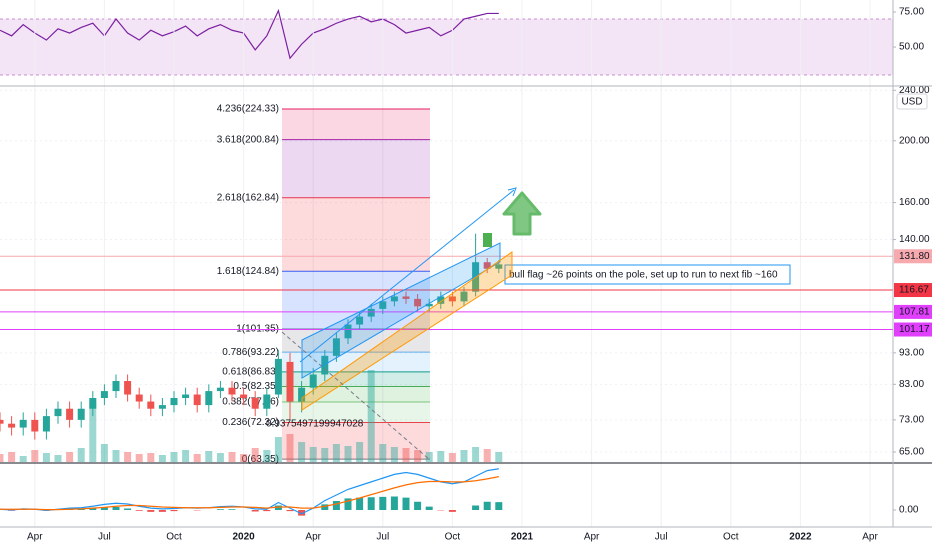 Image resolution: width=932 pixels, height=550 pixels. What do you see at coordinates (248, 271) in the screenshot?
I see `fib-label: 1.618(124.84)` at bounding box center [248, 271].